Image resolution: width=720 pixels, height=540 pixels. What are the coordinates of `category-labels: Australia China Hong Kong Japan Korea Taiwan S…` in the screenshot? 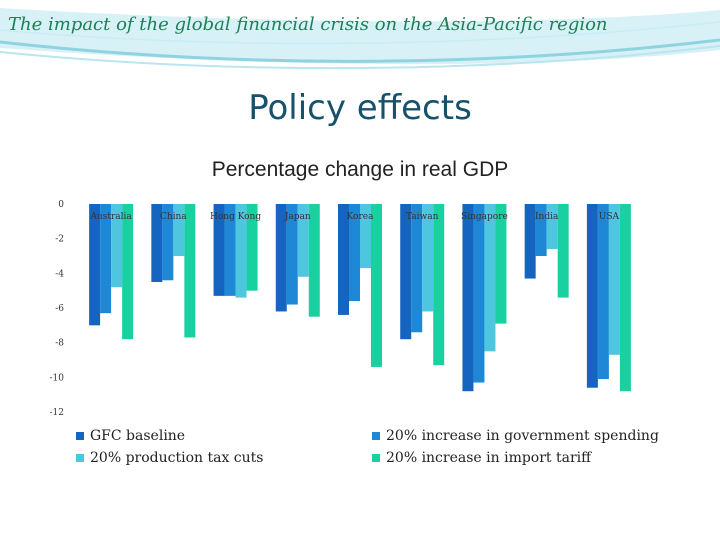 It's located at (354, 217).